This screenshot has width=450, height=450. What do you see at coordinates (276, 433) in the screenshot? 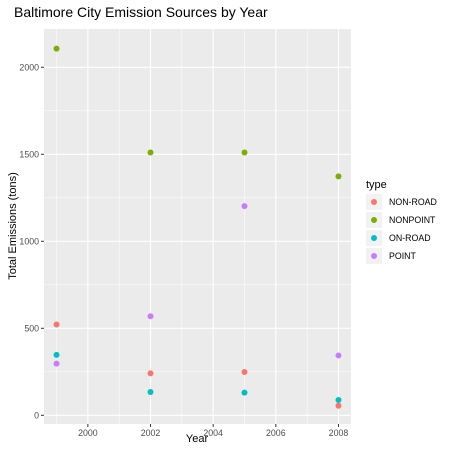
I see `x-tick-label: 2006` at bounding box center [276, 433].